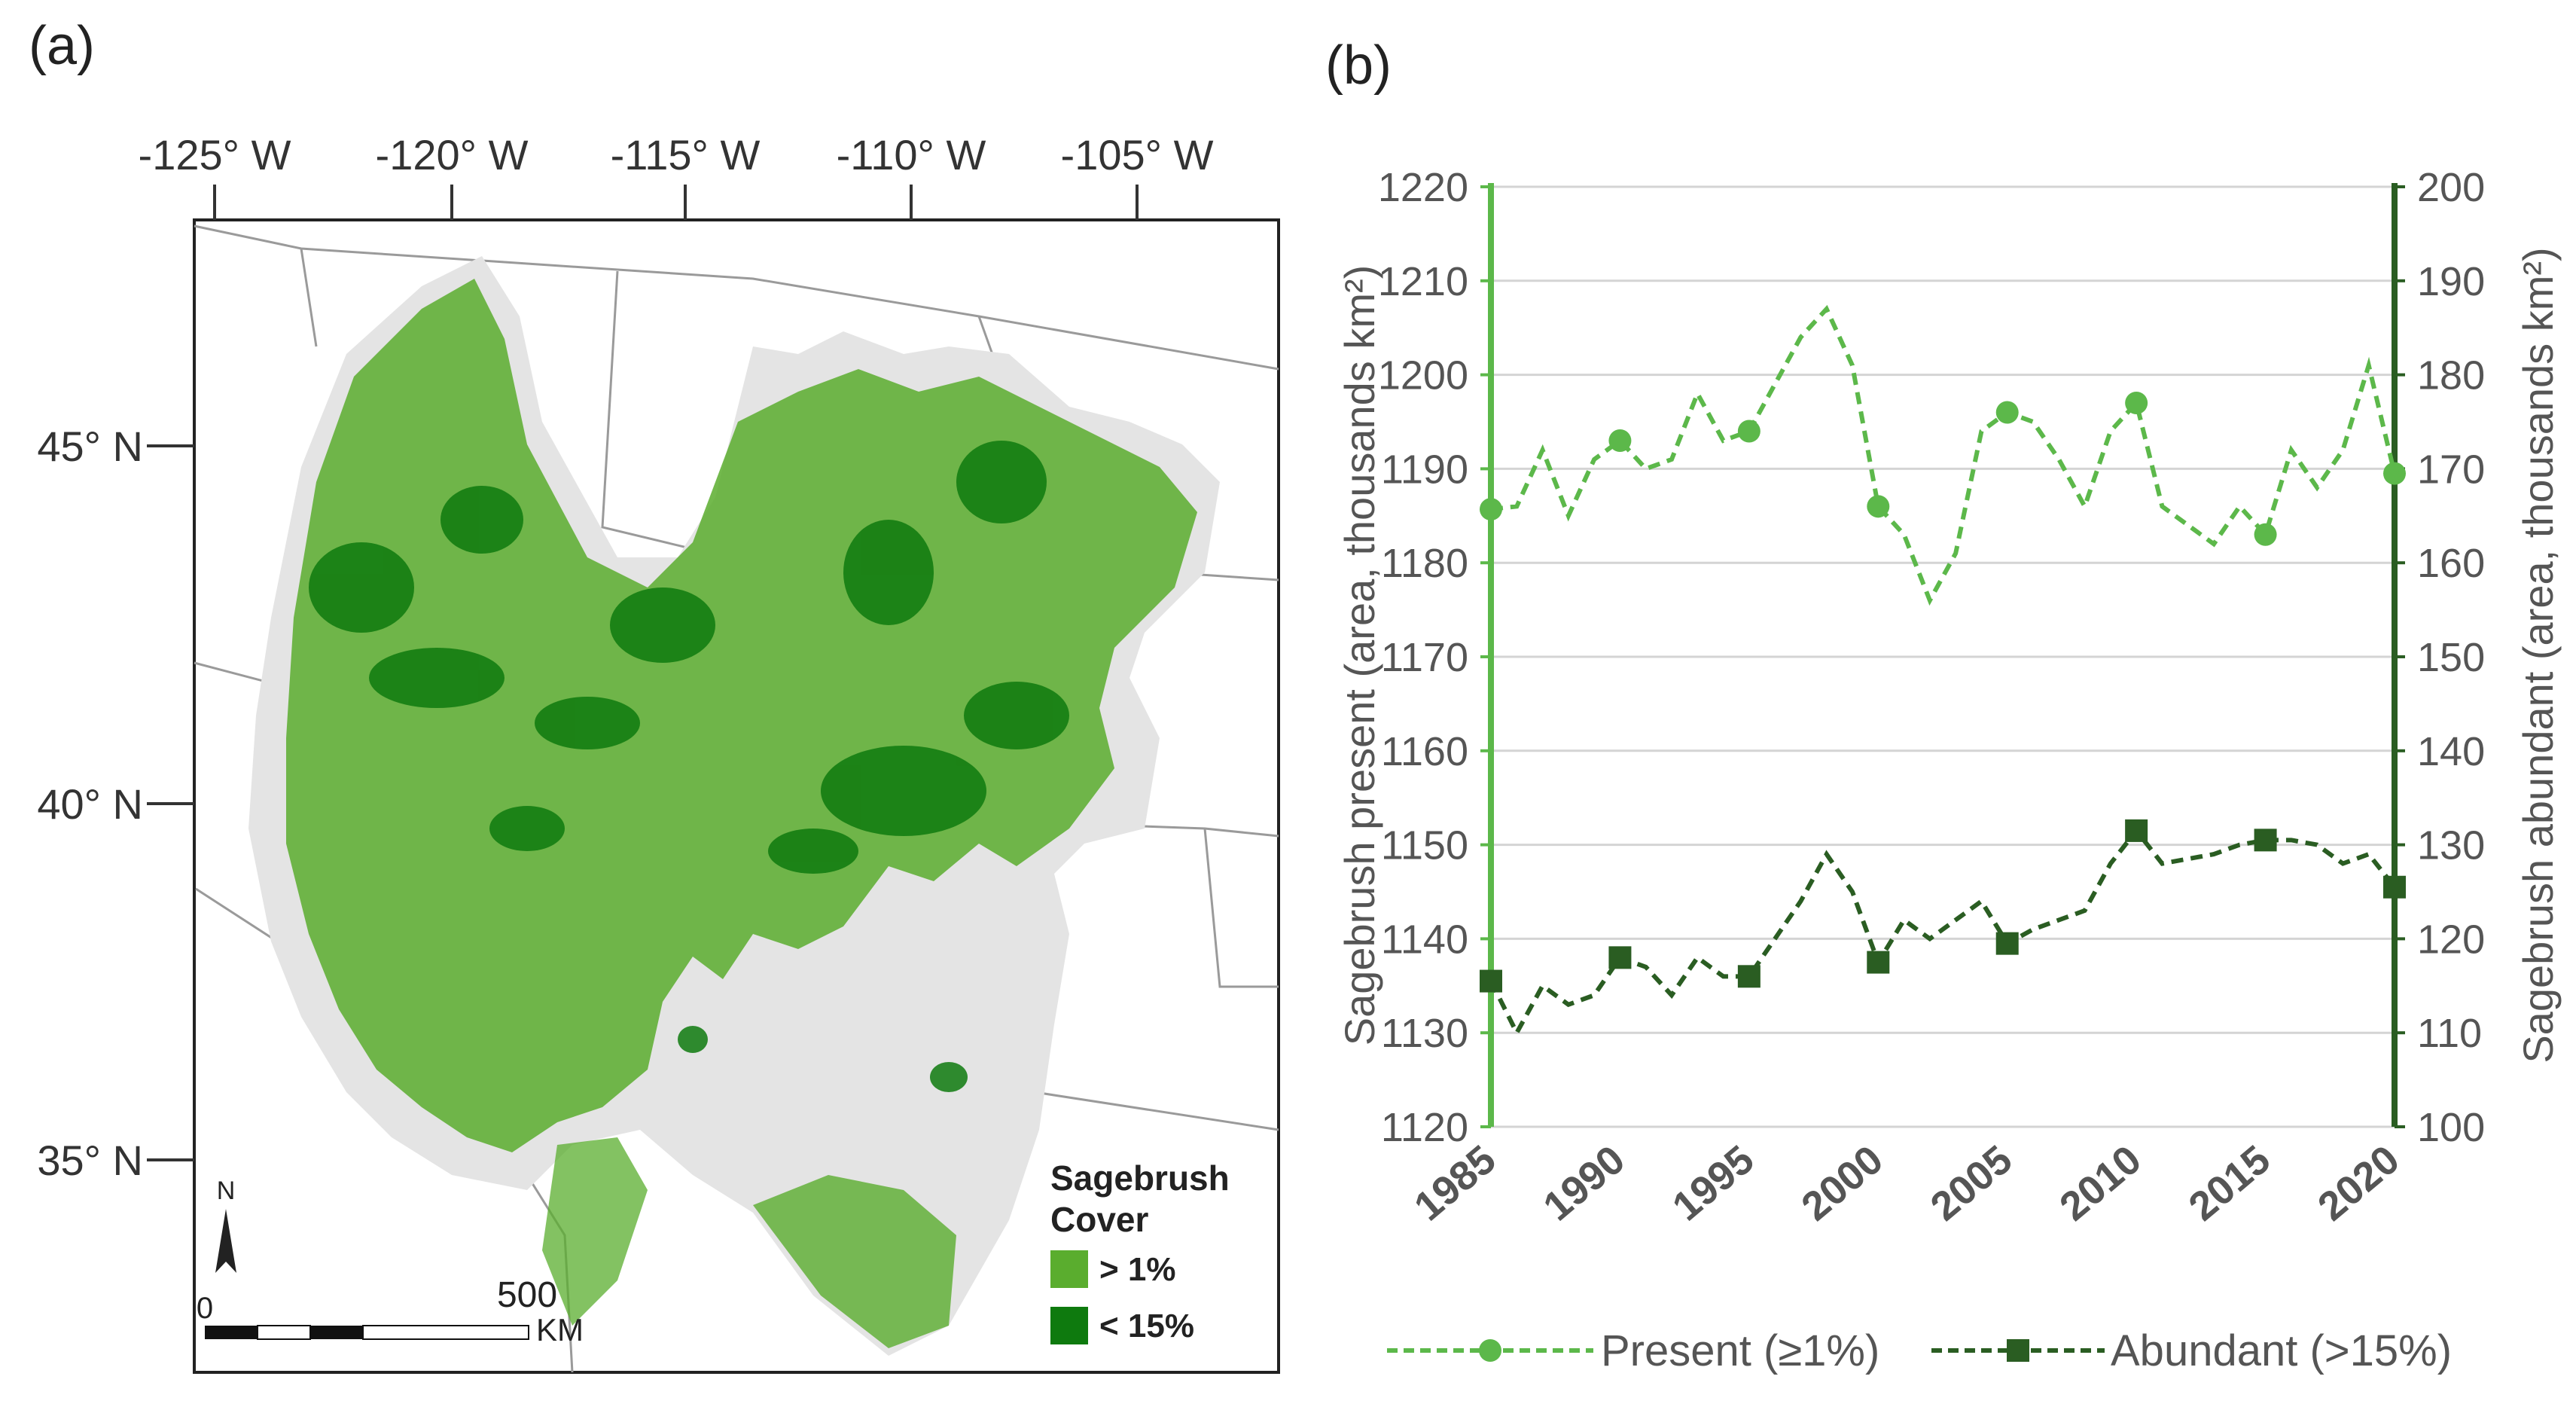 The width and height of the screenshot is (2576, 1413). Describe the element at coordinates (452, 155) in the screenshot. I see `lon-label: -120° W` at that location.